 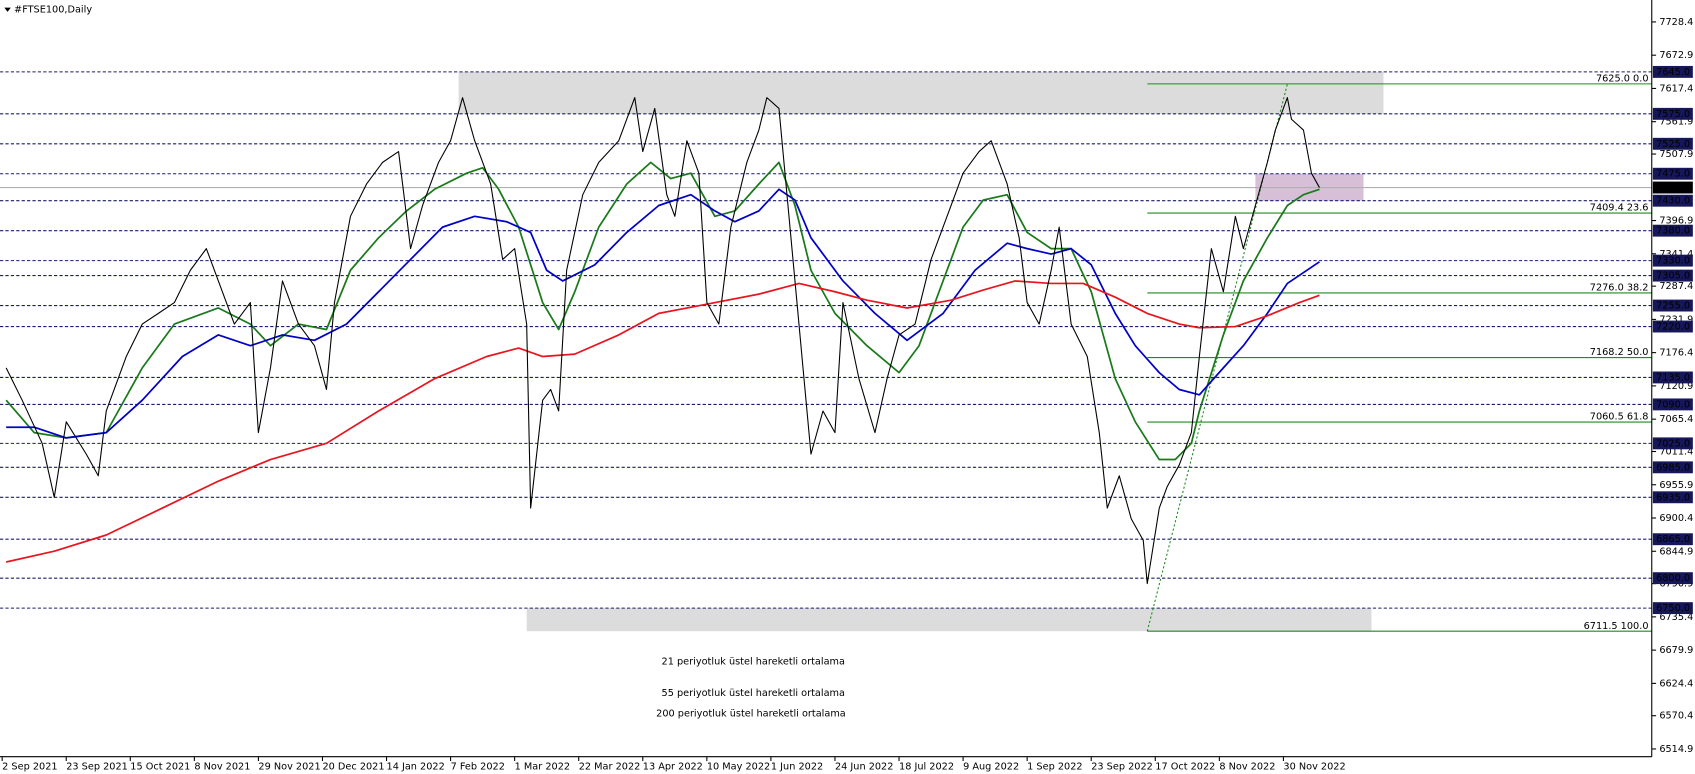 I want to click on x-tick-label: 23 Sep 2022, so click(x=1122, y=766).